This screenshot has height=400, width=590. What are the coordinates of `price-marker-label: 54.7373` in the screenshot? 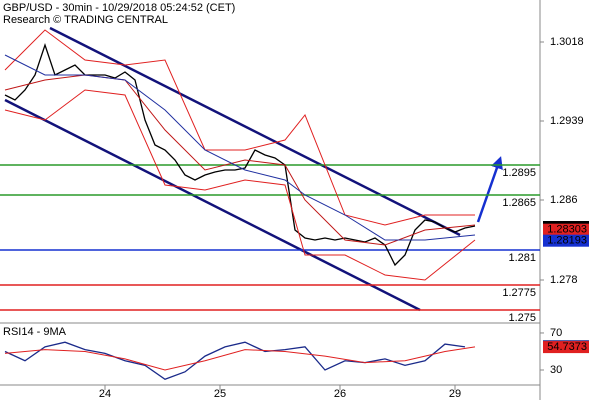 It's located at (567, 347).